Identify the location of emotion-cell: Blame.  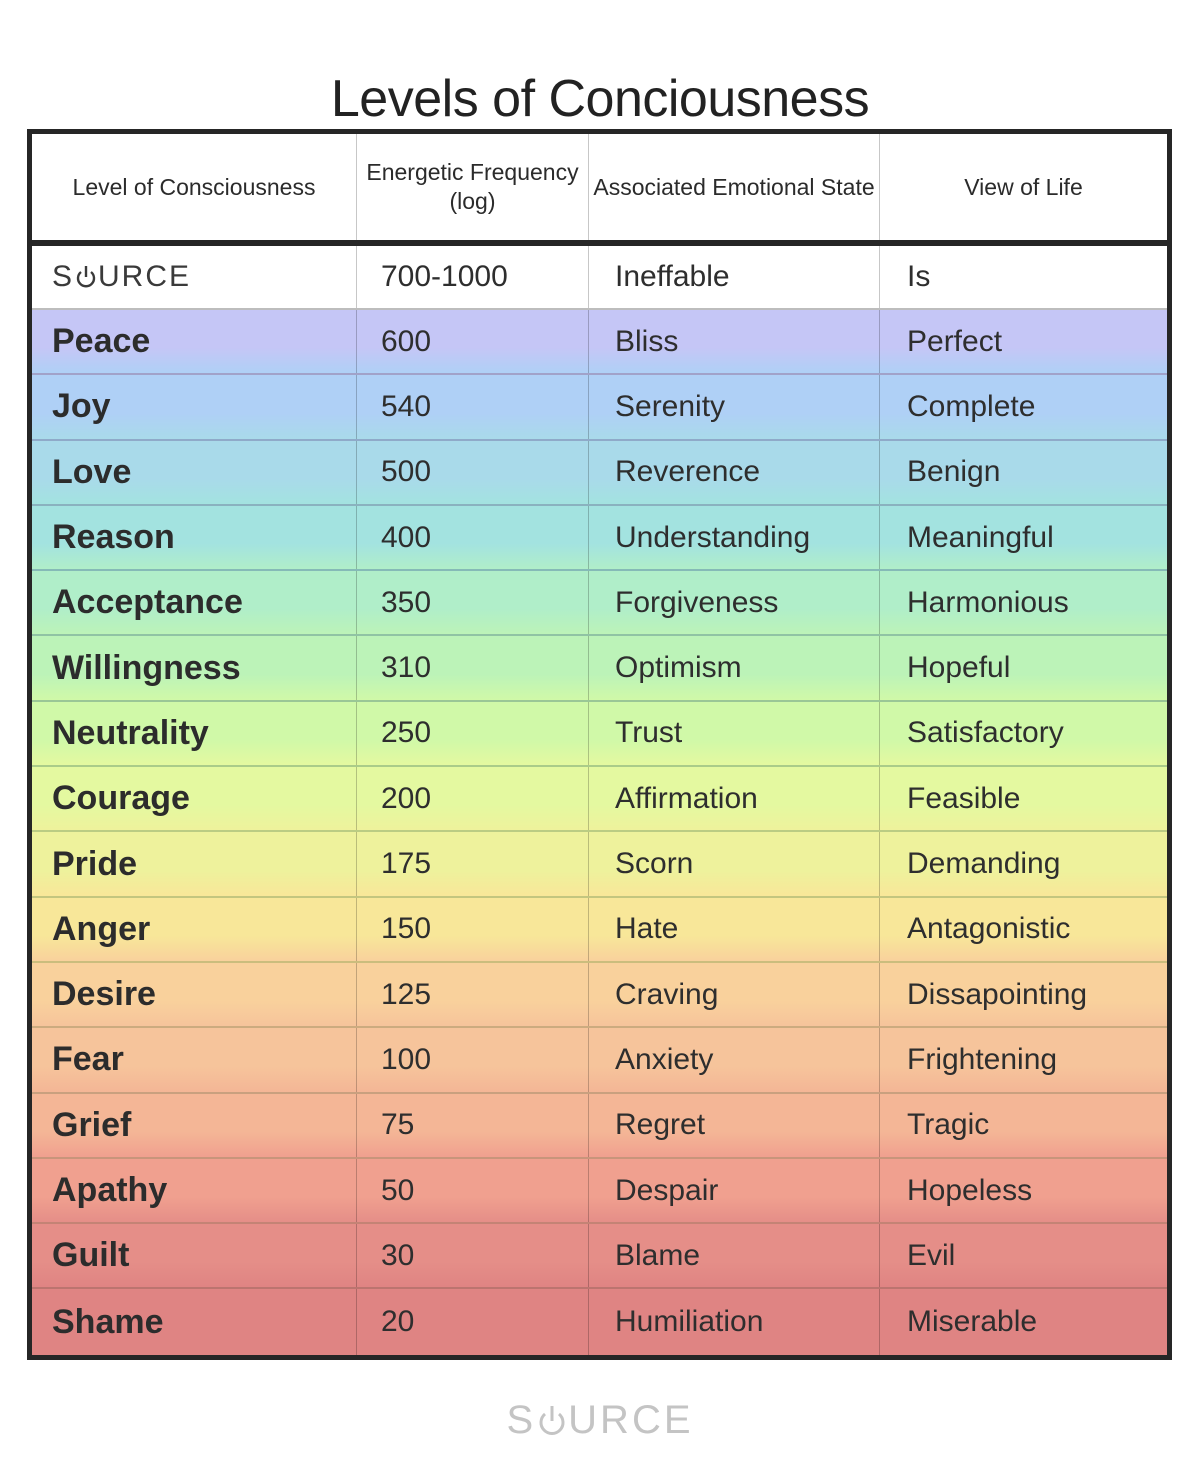
(734, 1256).